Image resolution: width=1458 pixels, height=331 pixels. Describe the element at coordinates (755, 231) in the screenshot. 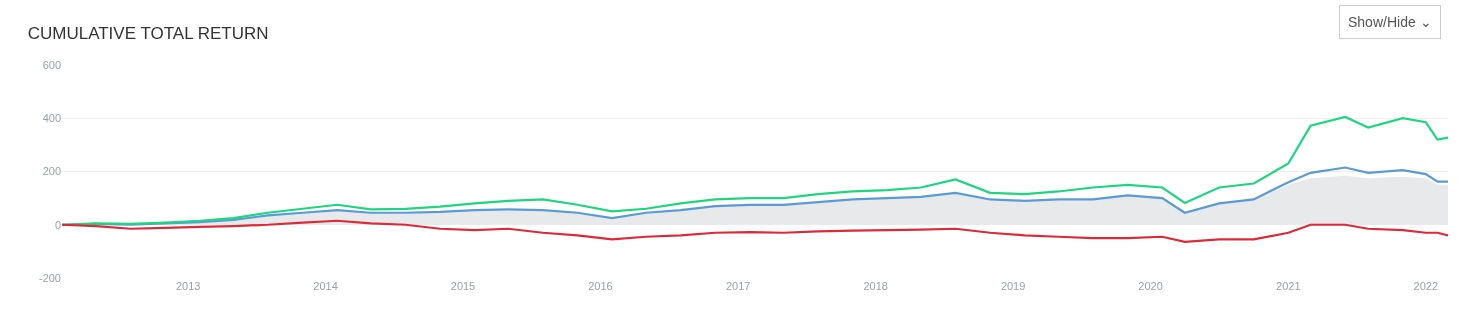

I see `line-series` at that location.